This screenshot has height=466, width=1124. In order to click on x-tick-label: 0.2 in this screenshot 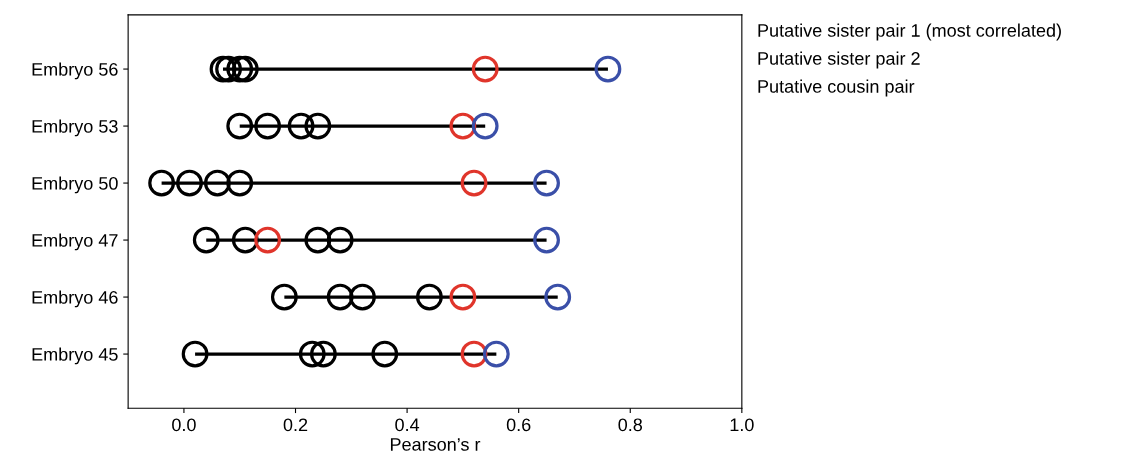, I will do `click(295, 425)`.